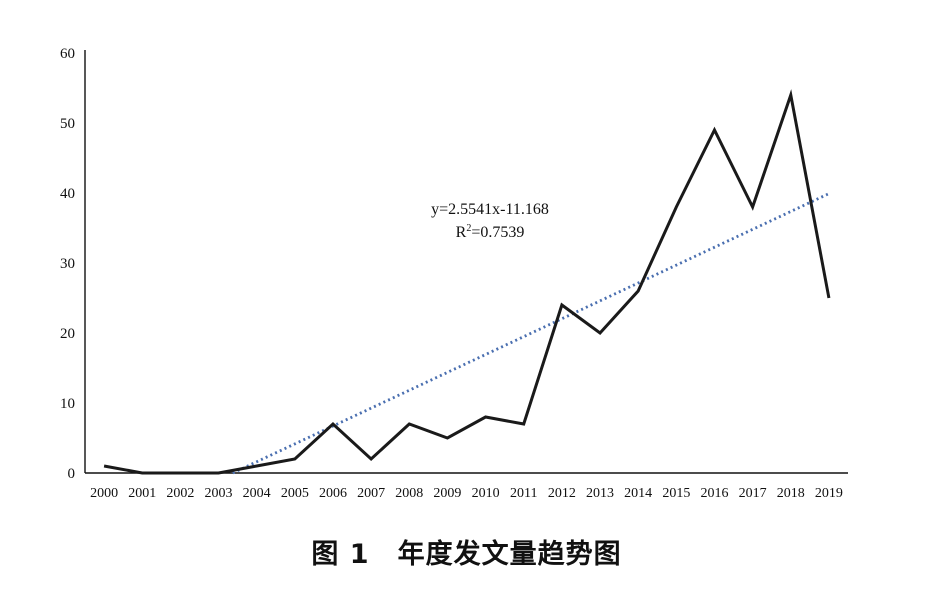  I want to click on x-tick-label: 2006, so click(333, 493).